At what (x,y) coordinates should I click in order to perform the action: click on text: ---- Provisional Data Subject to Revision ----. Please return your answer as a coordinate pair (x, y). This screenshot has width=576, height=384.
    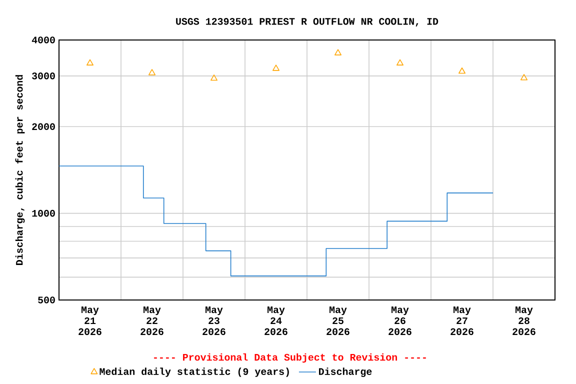
    Looking at the image, I should click on (290, 358).